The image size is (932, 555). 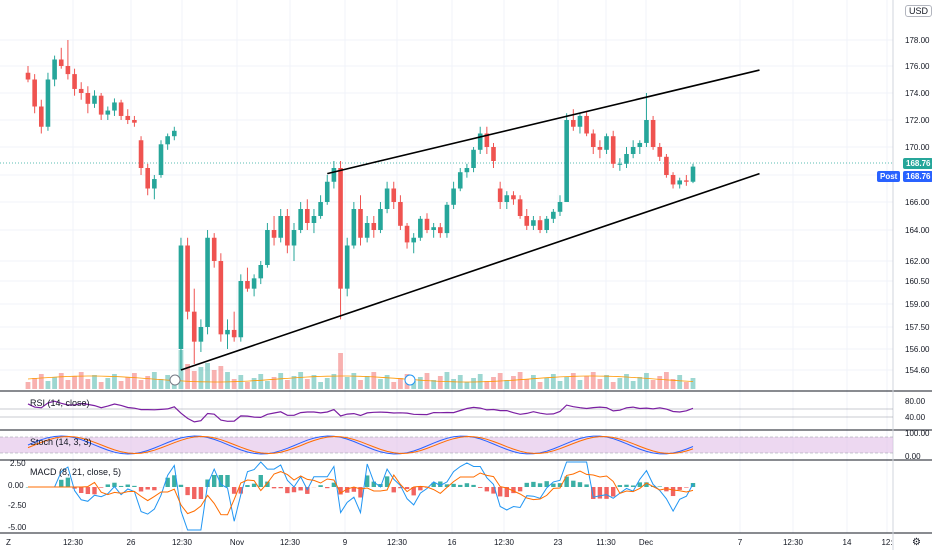 What do you see at coordinates (917, 304) in the screenshot?
I see `y-tick-label: 159.00` at bounding box center [917, 304].